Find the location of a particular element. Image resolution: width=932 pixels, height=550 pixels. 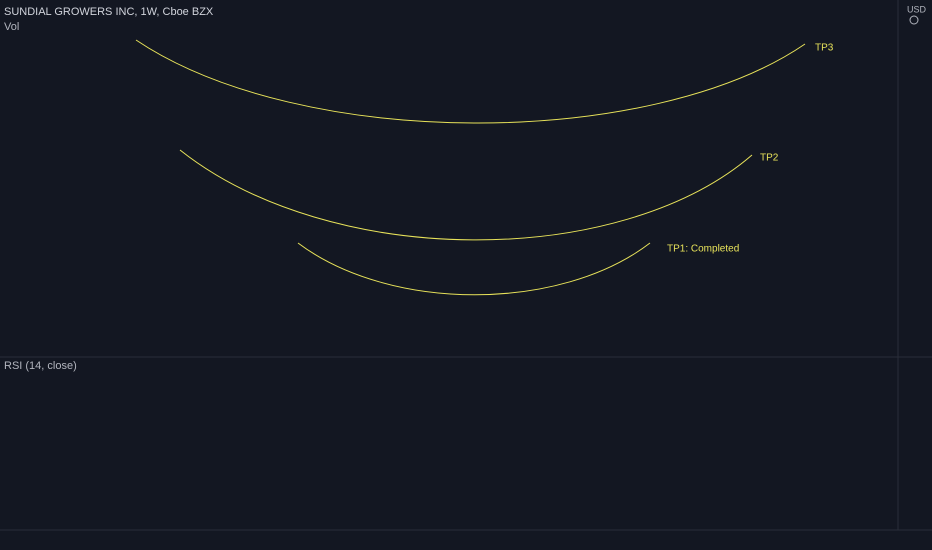

currency: USD is located at coordinates (917, 9).